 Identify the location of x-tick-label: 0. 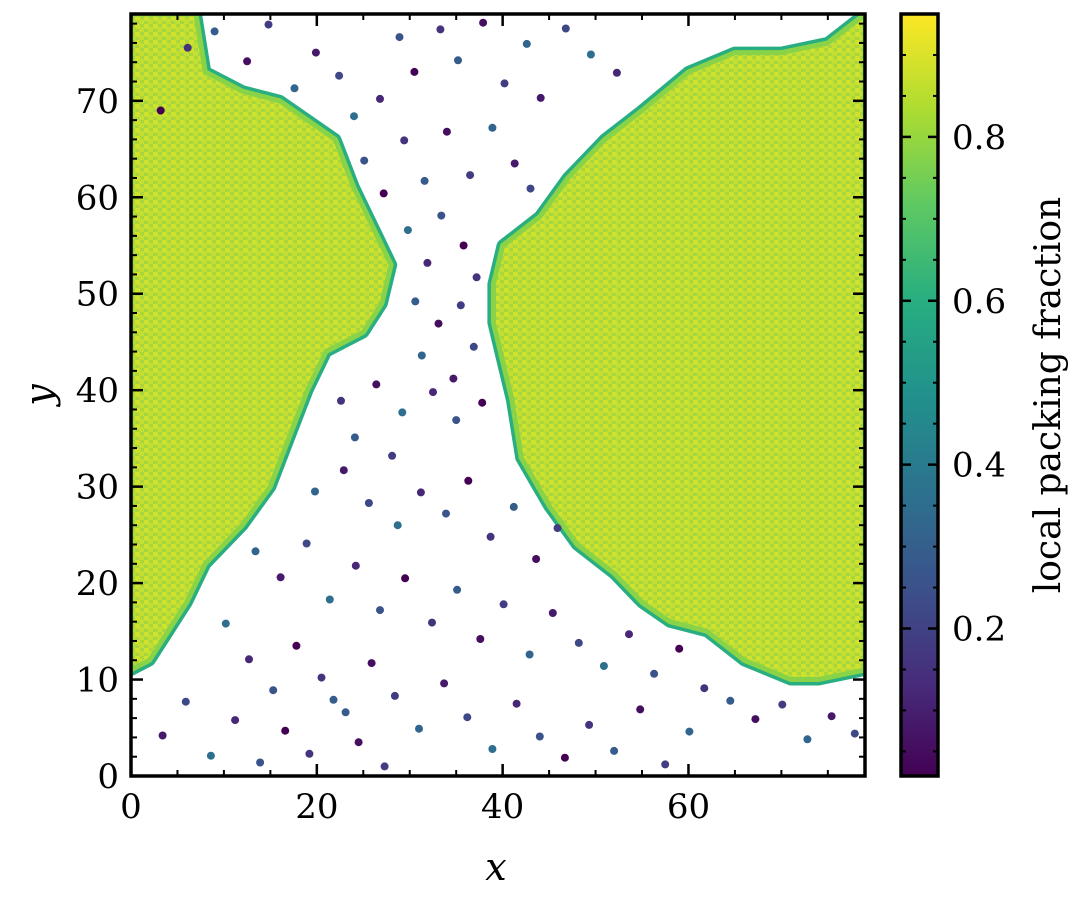
(131, 807).